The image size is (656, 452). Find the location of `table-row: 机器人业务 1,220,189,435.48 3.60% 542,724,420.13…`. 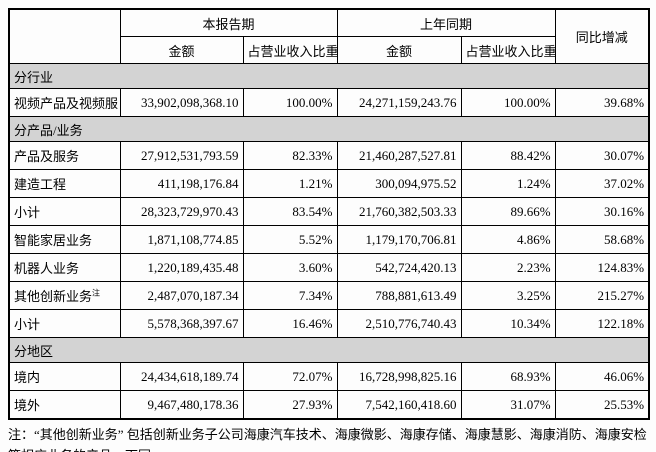

table-row: 机器人业务 1,220,189,435.48 3.60% 542,724,420.13… is located at coordinates (329, 267).